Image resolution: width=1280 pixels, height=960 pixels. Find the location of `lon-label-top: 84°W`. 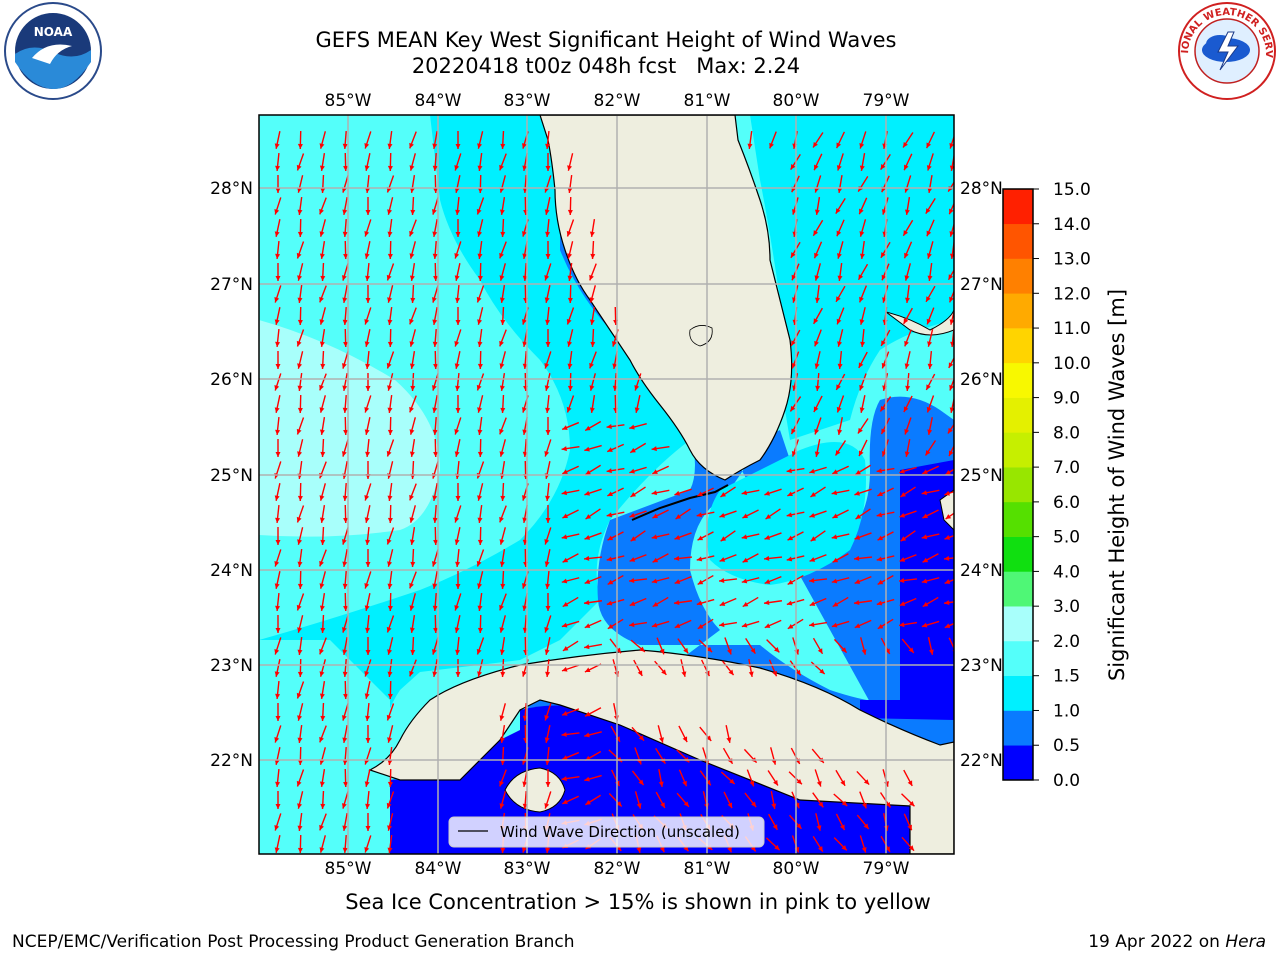

lon-label-top: 84°W is located at coordinates (438, 101).